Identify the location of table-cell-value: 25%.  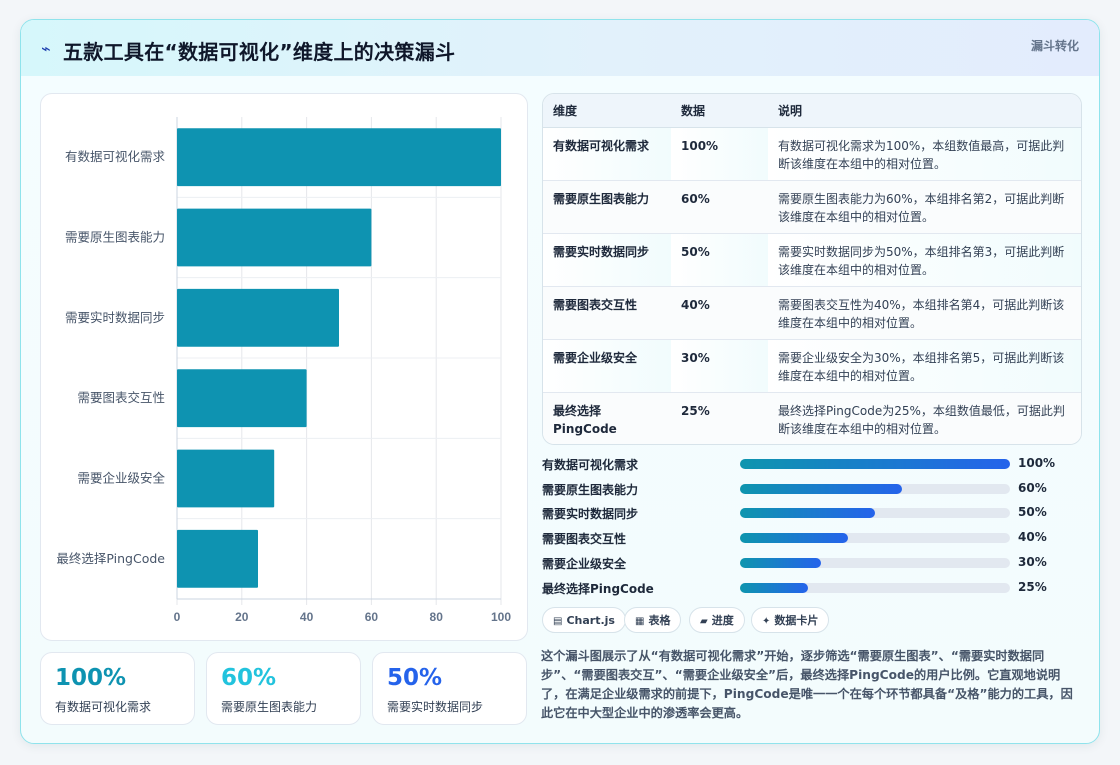
(719, 418).